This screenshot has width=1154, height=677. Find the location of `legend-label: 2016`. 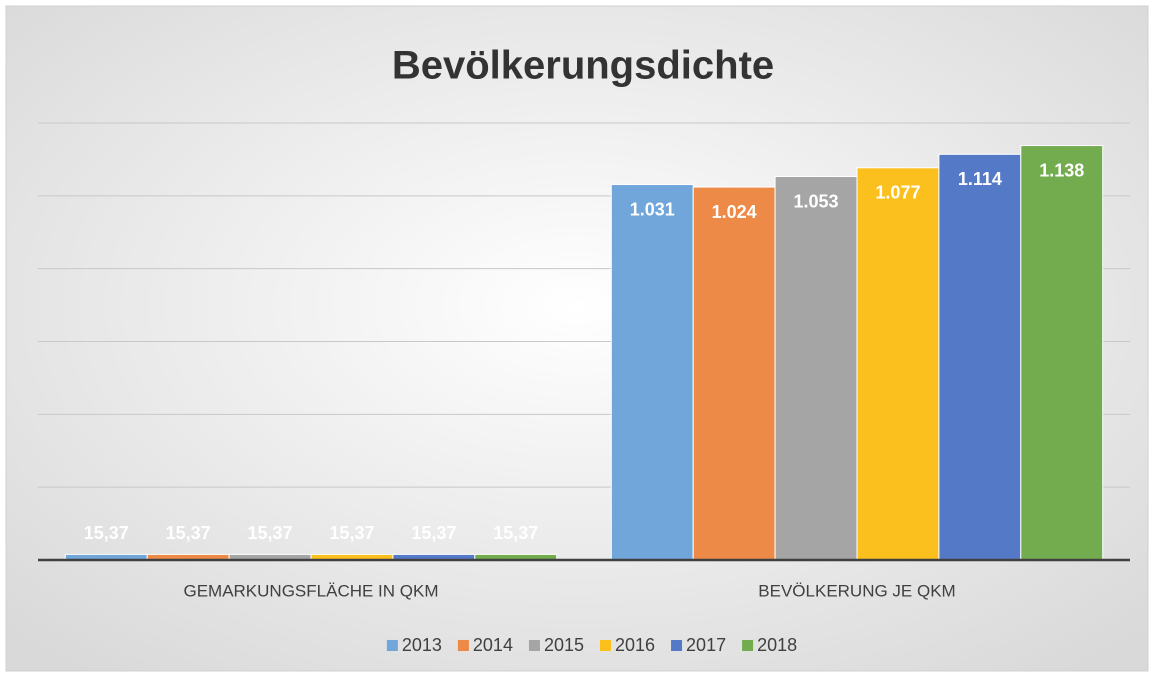

legend-label: 2016 is located at coordinates (635, 645).